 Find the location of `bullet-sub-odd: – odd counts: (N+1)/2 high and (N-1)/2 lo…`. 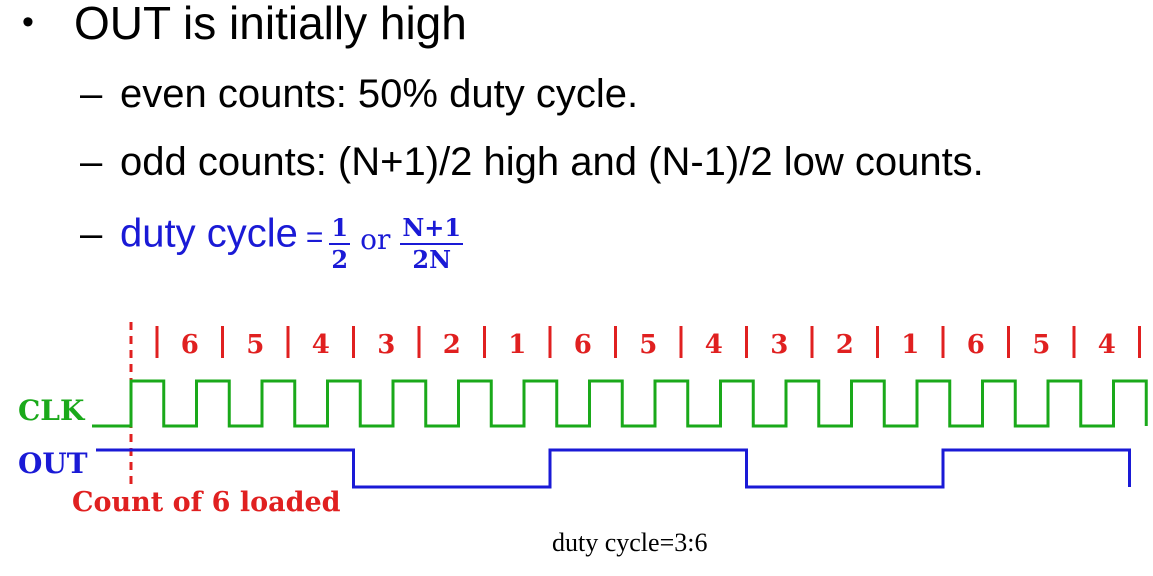

bullet-sub-odd: – odd counts: (N+1)/2 high and (N-1)/2 lo… is located at coordinates (532, 162).